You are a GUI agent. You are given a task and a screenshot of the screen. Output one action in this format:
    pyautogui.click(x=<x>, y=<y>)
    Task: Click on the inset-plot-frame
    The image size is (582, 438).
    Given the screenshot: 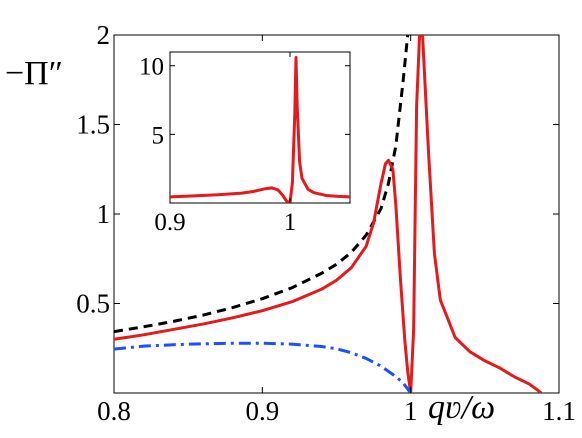 What is the action you would take?
    pyautogui.click(x=260, y=127)
    